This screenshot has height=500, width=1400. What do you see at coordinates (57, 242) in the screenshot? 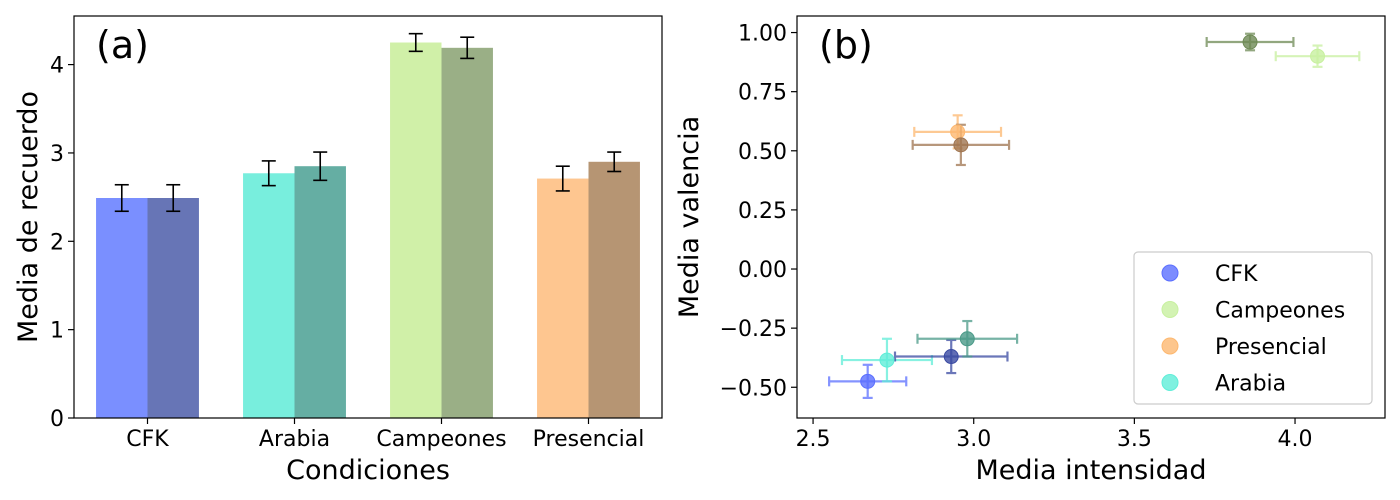
I see `y-tick-label: 2` at bounding box center [57, 242].